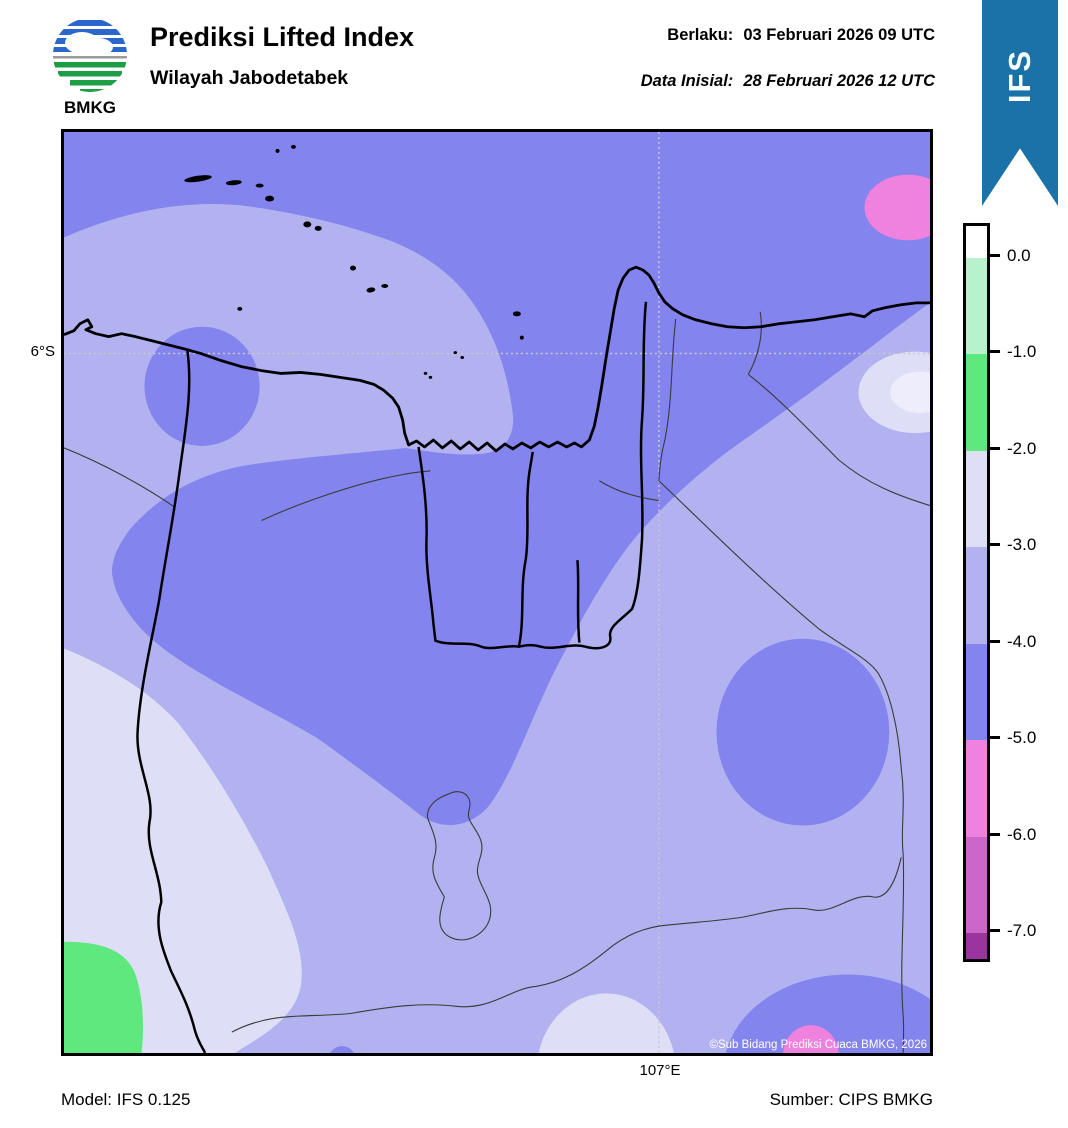 This screenshot has height=1128, width=1068. I want to click on map-copyright: ©Sub Bidang Prediksi Cuaca BMKG, 2026, so click(818, 1045).